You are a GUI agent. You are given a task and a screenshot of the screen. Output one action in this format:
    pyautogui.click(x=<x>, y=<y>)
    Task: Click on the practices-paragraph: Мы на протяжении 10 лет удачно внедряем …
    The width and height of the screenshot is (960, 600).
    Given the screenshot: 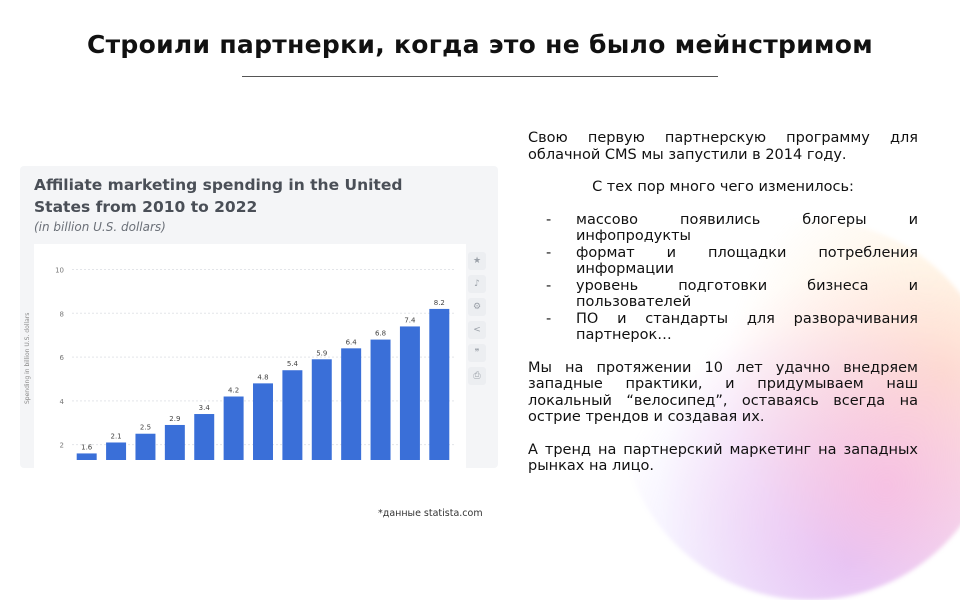 What is the action you would take?
    pyautogui.click(x=723, y=392)
    